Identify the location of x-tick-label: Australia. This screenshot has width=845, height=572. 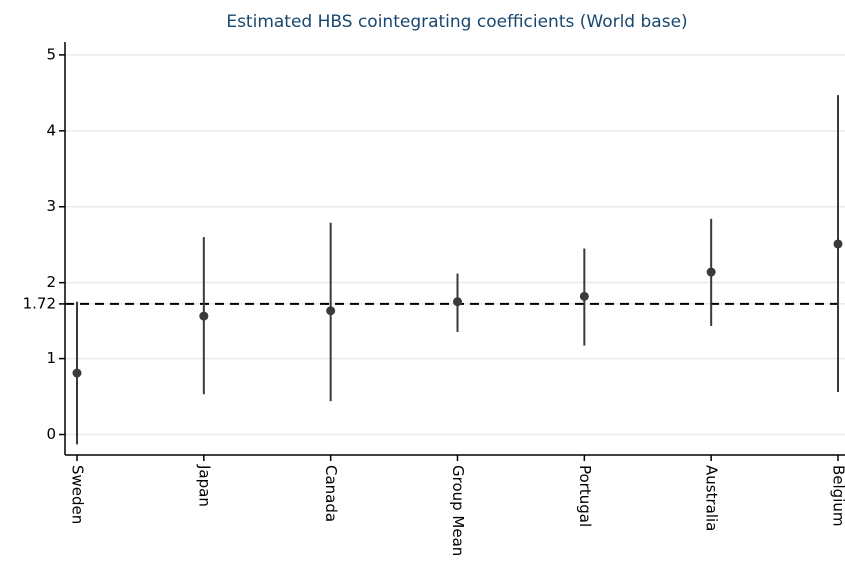
(712, 498).